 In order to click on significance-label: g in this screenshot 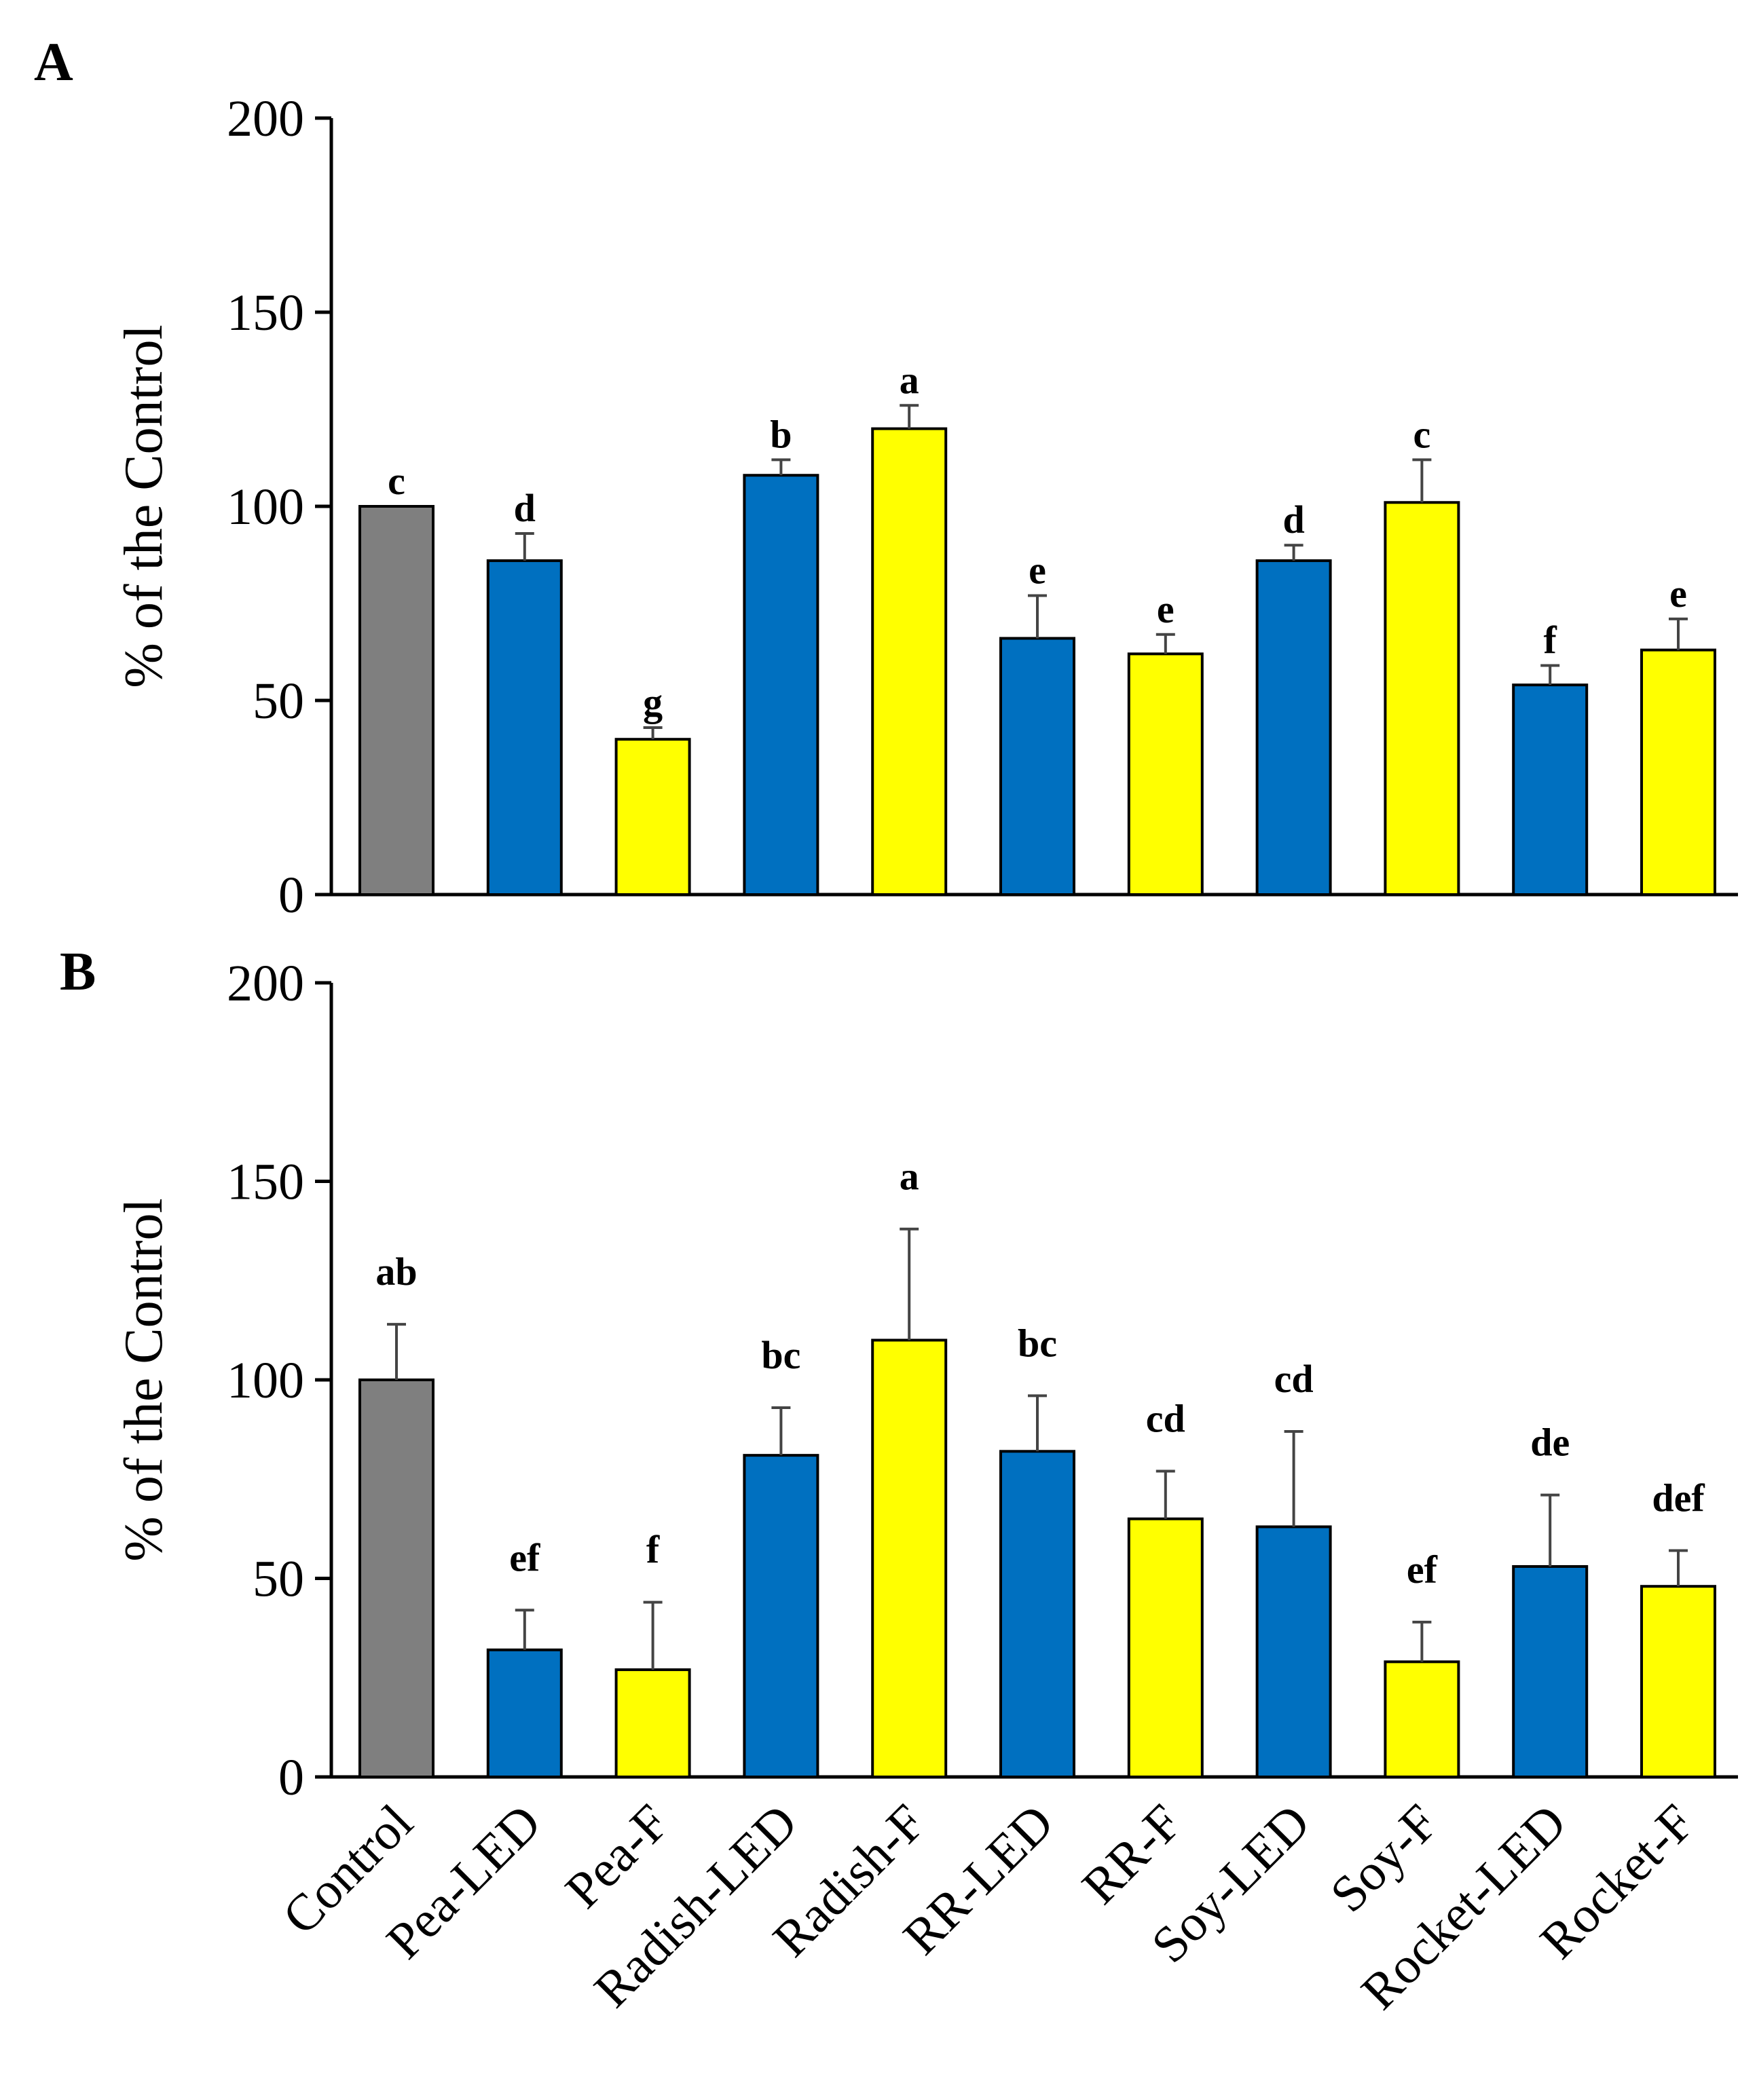, I will do `click(653, 702)`.